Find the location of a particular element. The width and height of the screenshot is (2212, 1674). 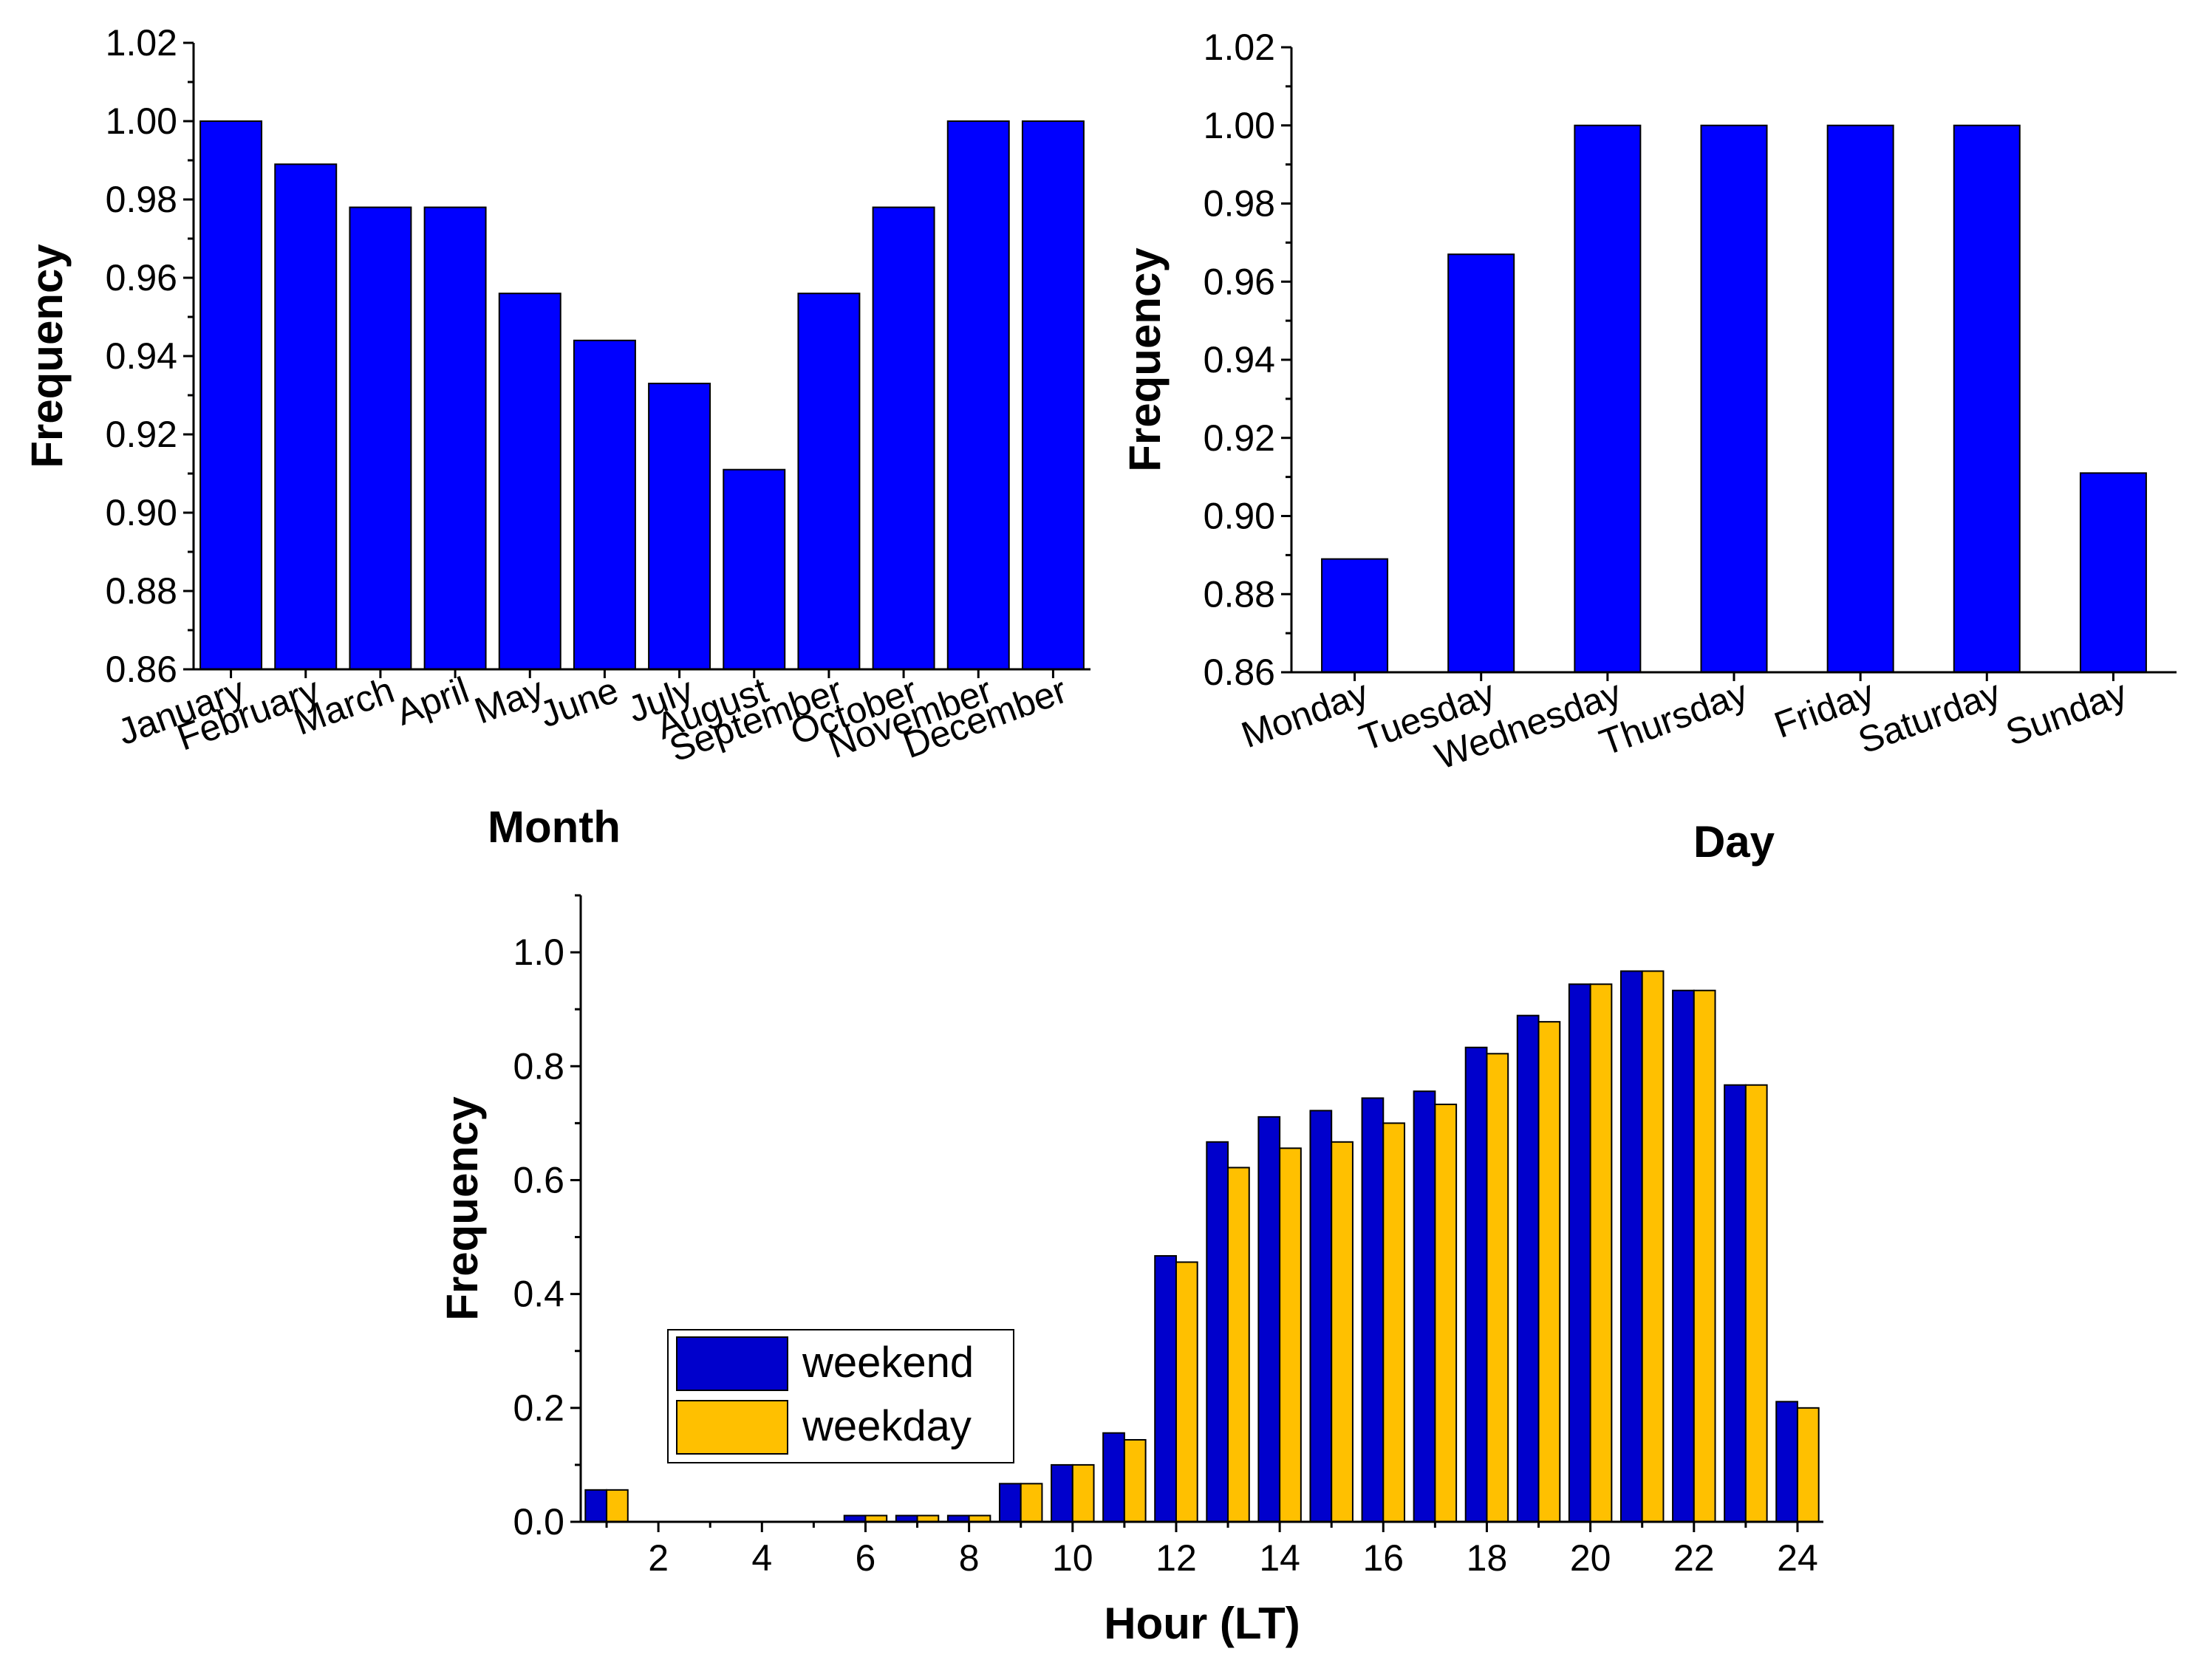

y-tick-label: 0.6 is located at coordinates (538, 1179).